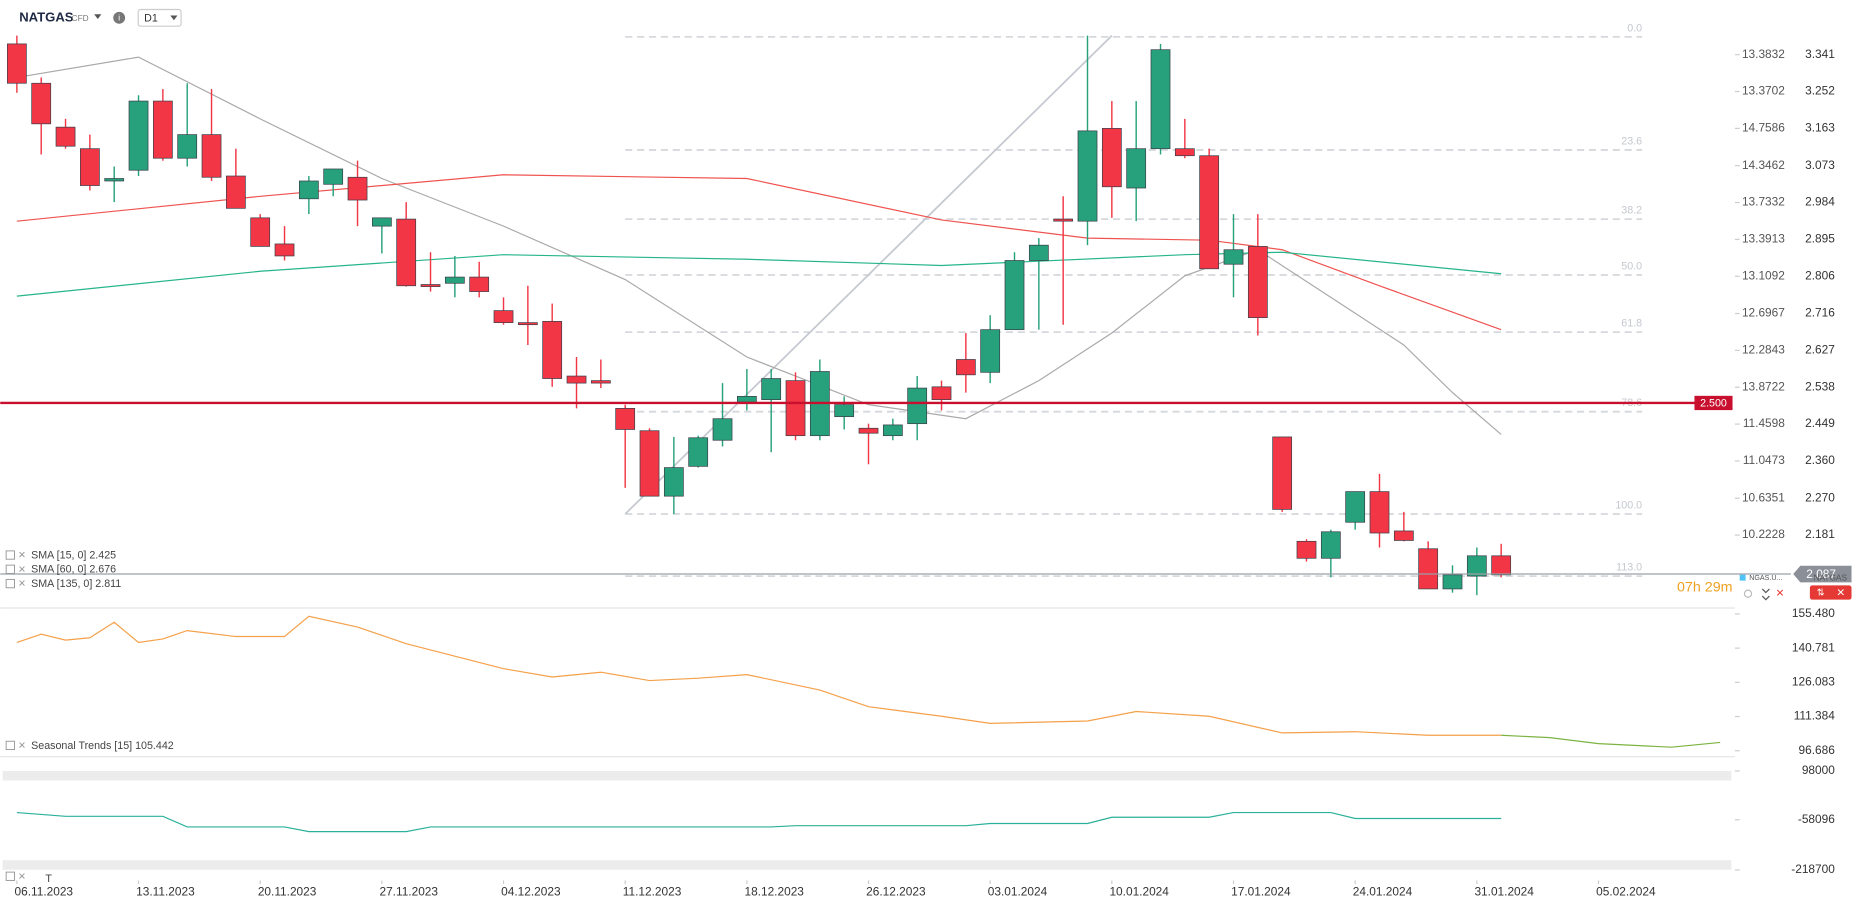 This screenshot has height=909, width=1866. Describe the element at coordinates (1820, 350) in the screenshot. I see `y-tick-label: 2.627` at that location.